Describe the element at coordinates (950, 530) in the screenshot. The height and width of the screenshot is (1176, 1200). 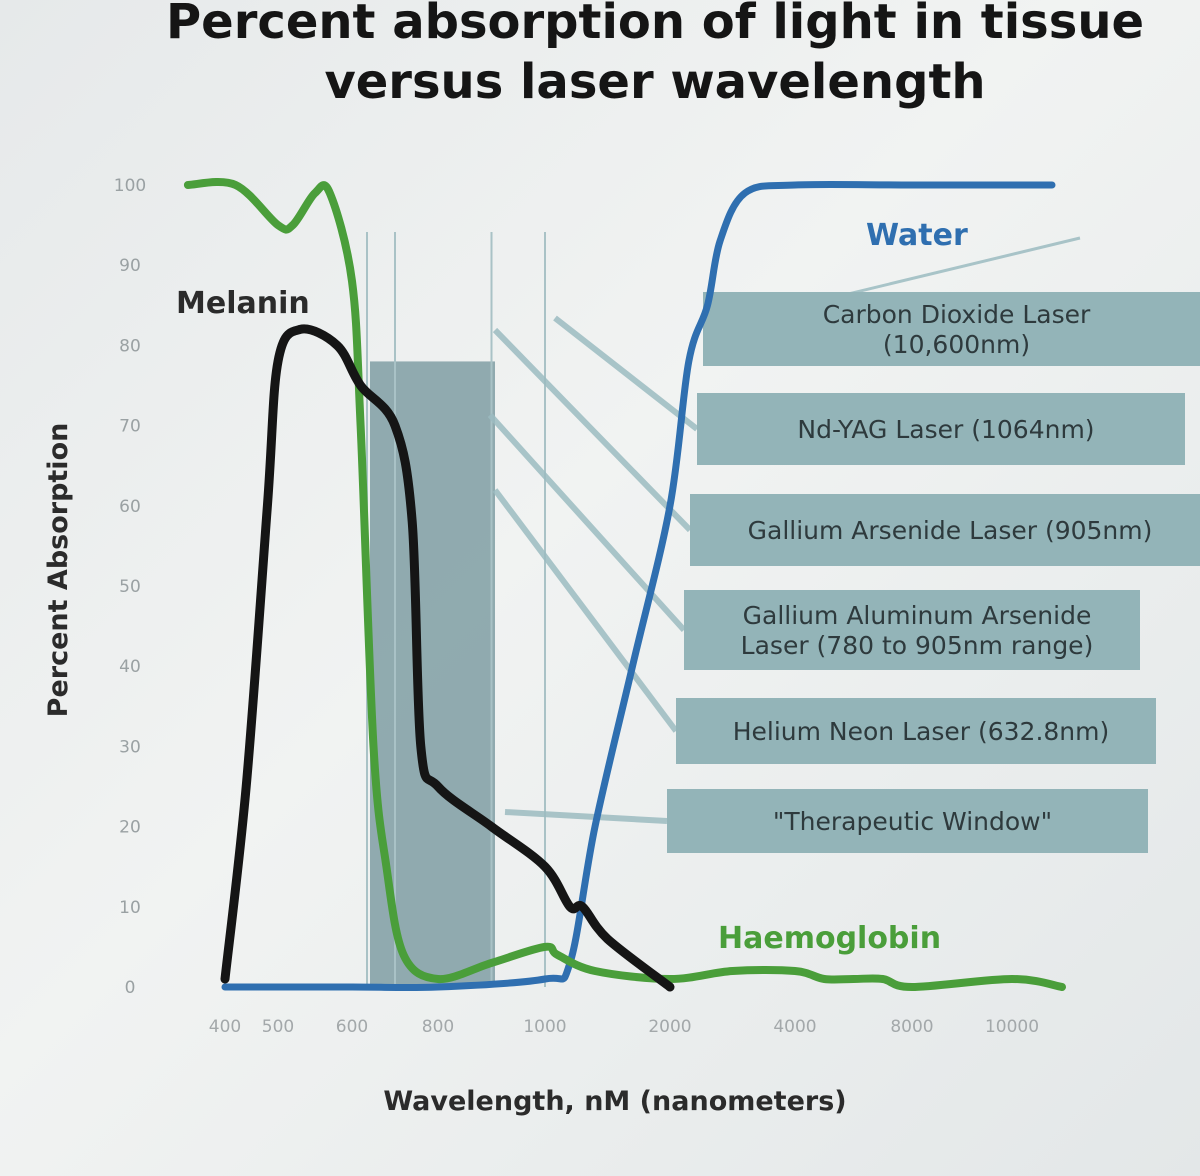
I see `laser-box-label: Gallium Arsenide Laser (905nm)` at that location.